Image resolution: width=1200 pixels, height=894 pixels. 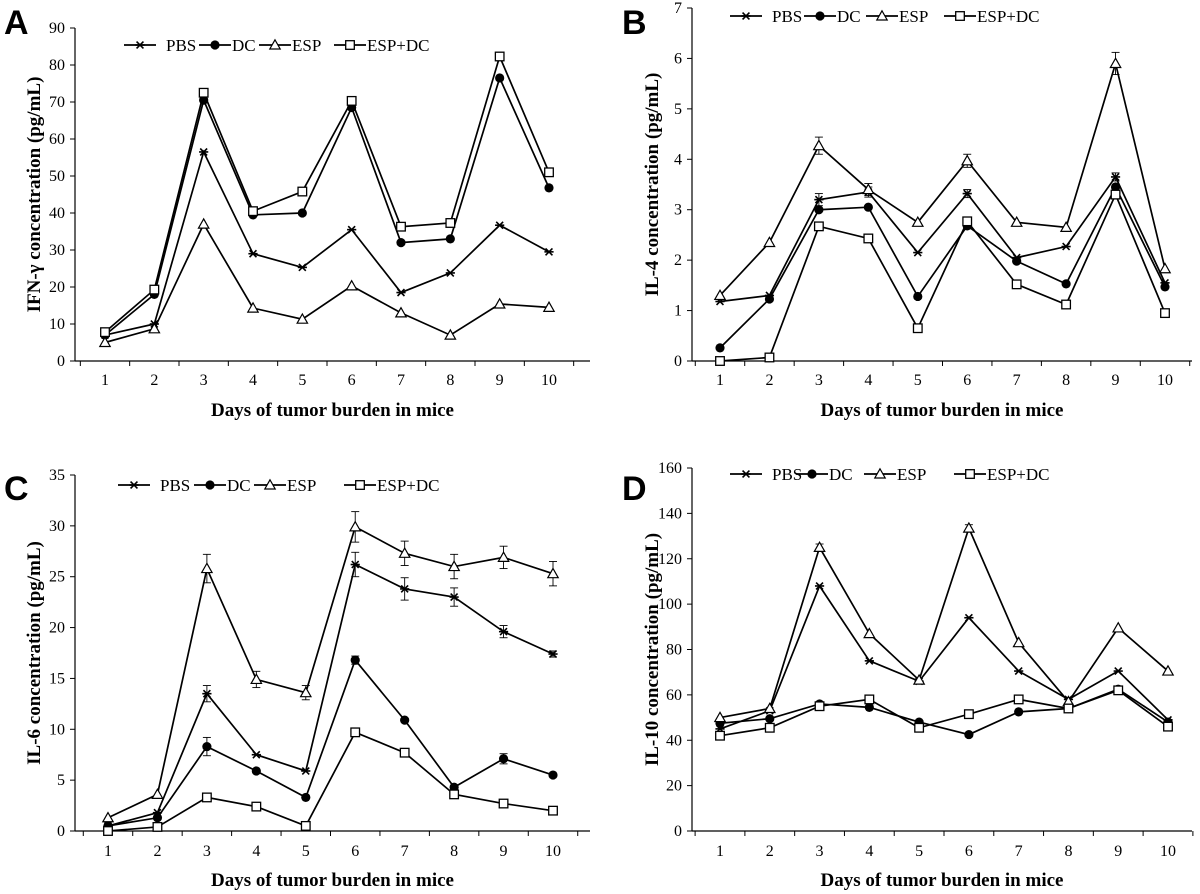 What do you see at coordinates (239, 485) in the screenshot?
I see `panel-c-legend-dc-label: DC` at bounding box center [239, 485].